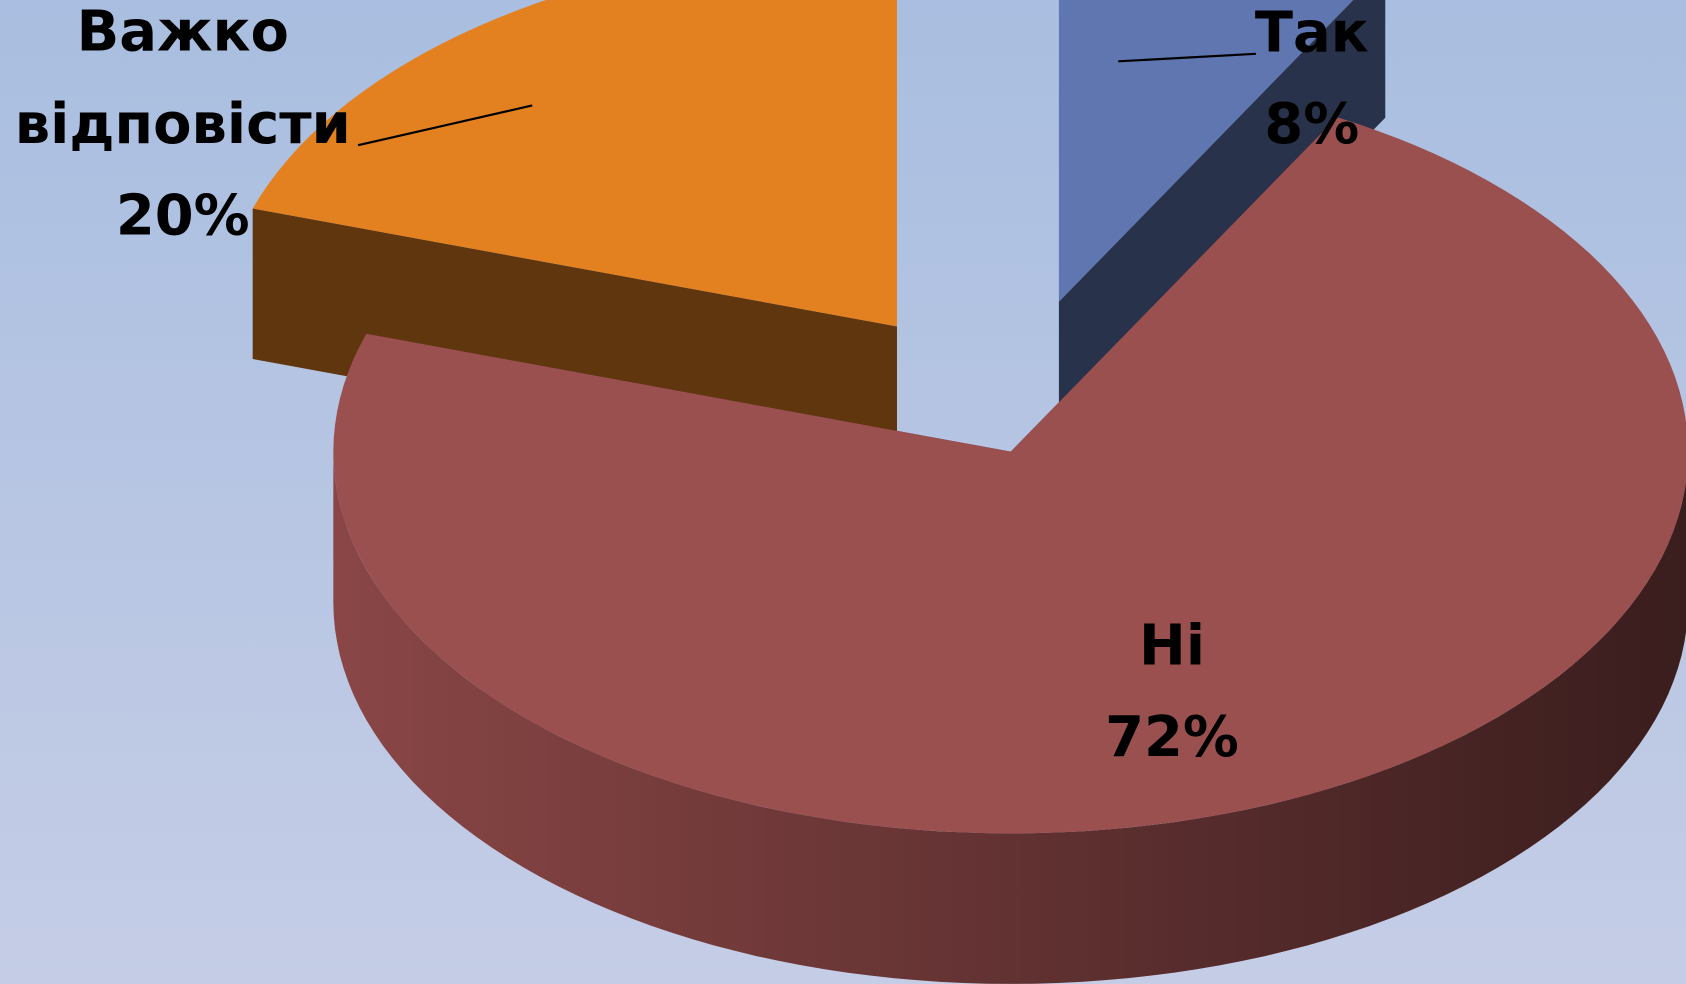 The width and height of the screenshot is (1686, 984). I want to click on label-box: Важко відповісти, so click(182, 79).